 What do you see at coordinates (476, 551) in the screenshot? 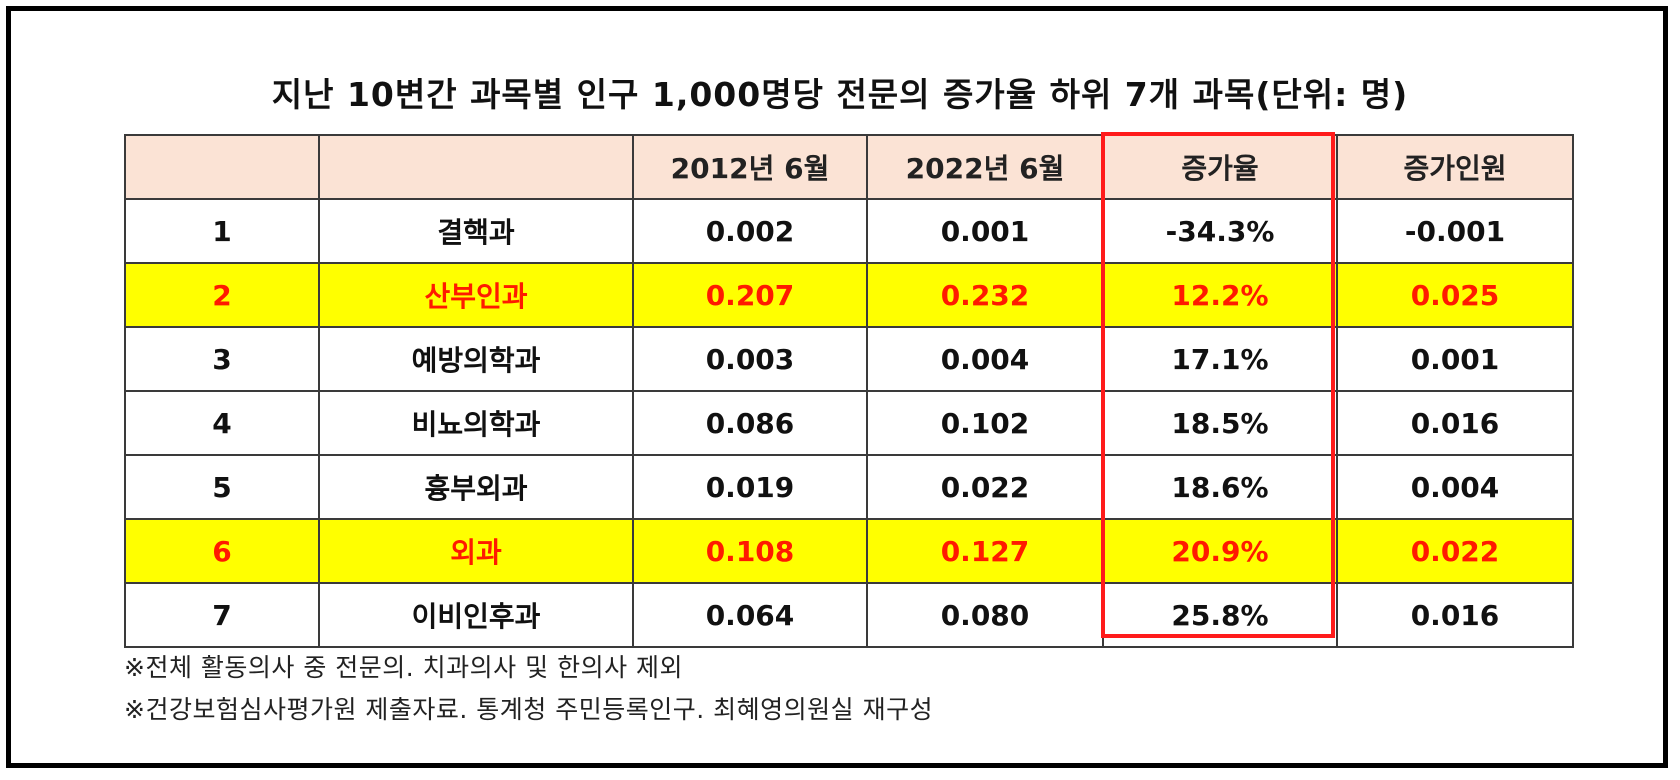
I see `department-cell: 외과` at bounding box center [476, 551].